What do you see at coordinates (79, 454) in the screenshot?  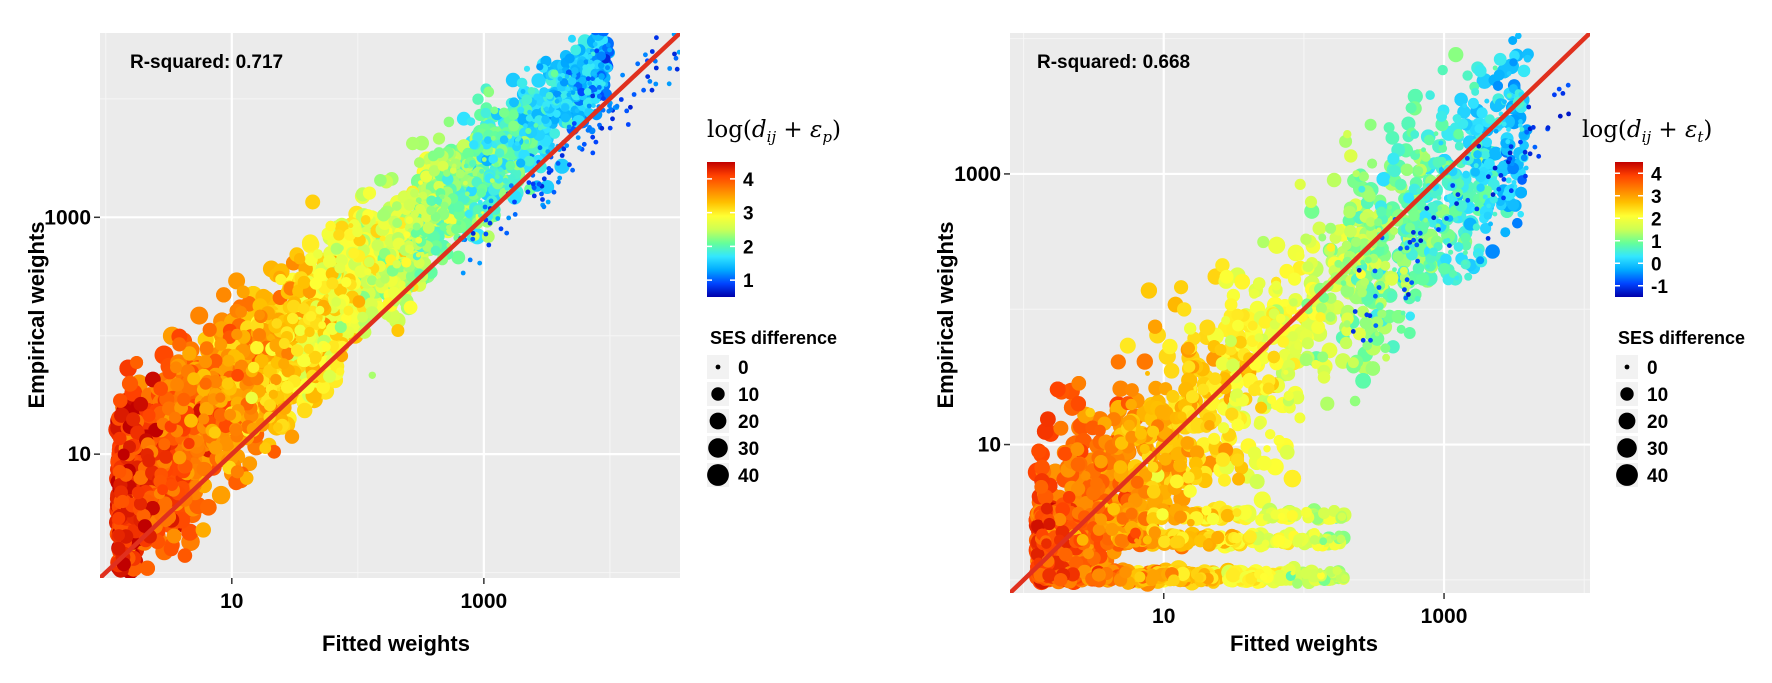 I see `left-y-tick-label: 10` at bounding box center [79, 454].